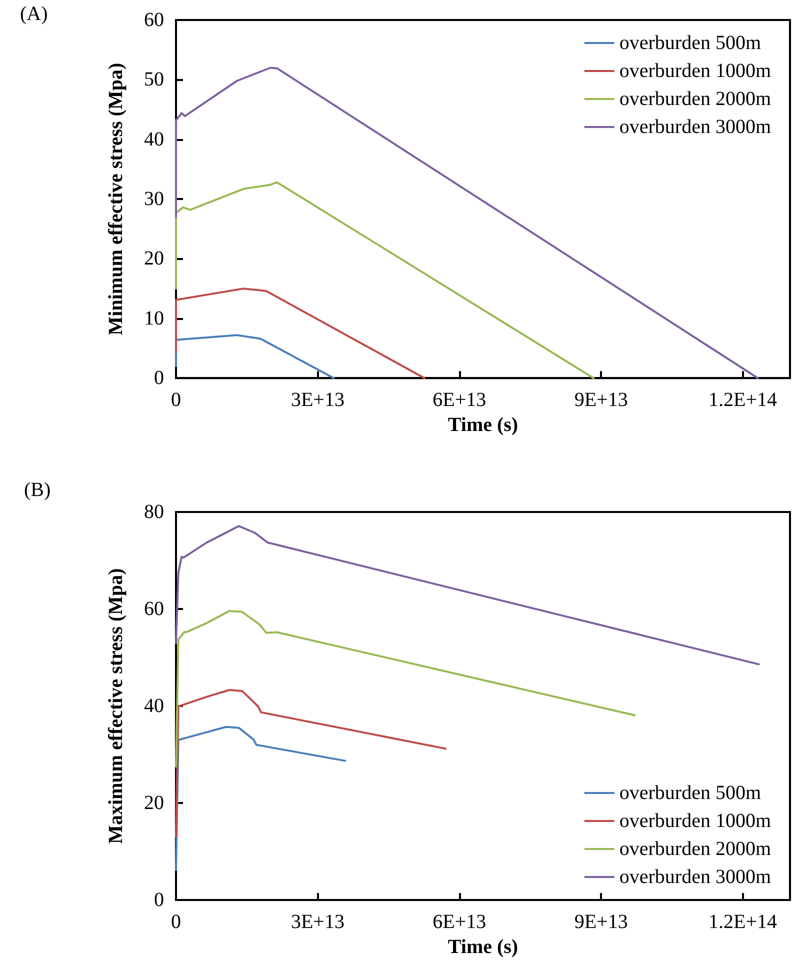 This screenshot has width=806, height=980. Describe the element at coordinates (116, 706) in the screenshot. I see `y-axis-title: Maximum effective stress (Mpa)` at that location.